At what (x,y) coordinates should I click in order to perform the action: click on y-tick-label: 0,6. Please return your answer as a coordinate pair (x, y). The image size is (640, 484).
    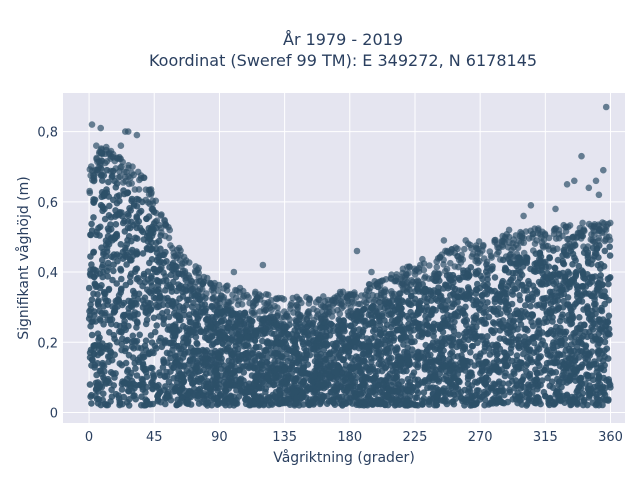
    Looking at the image, I should click on (47, 203).